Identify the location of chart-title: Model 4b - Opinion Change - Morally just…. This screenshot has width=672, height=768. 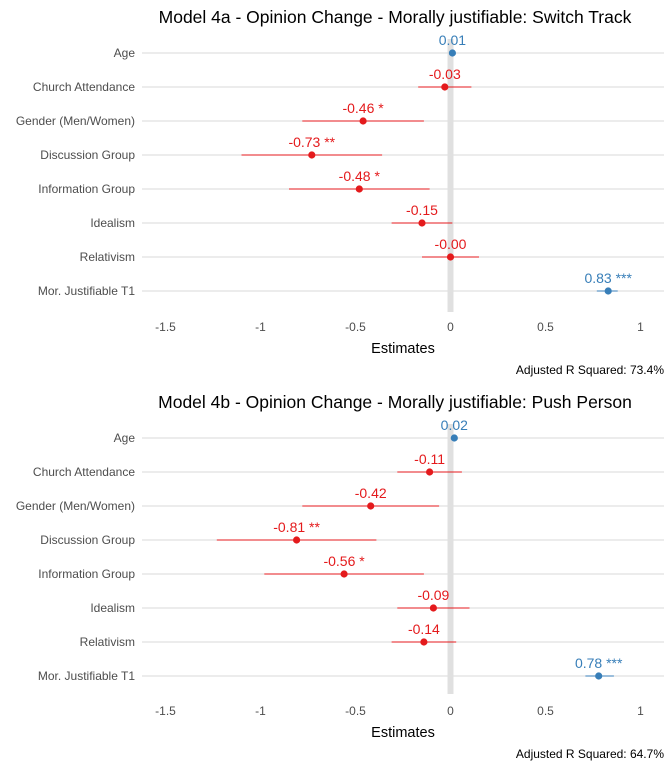
(395, 402).